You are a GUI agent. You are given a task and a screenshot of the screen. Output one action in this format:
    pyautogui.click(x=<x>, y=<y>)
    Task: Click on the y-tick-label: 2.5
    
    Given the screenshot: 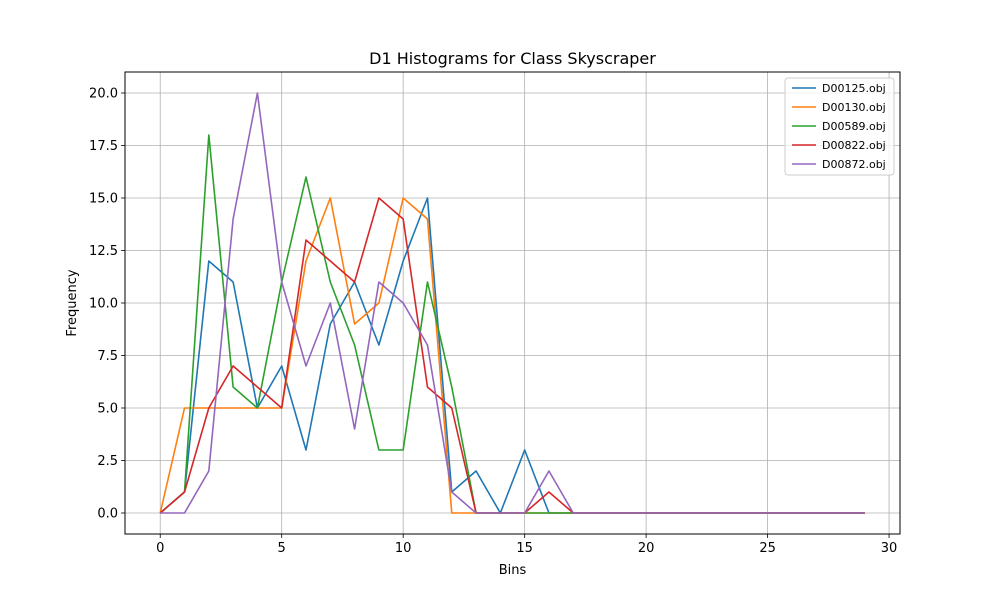 What is the action you would take?
    pyautogui.click(x=107, y=461)
    